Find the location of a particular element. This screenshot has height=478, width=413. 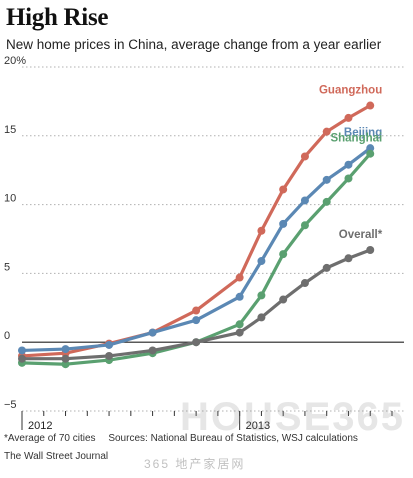

series-label: Guangzhou is located at coordinates (350, 91).